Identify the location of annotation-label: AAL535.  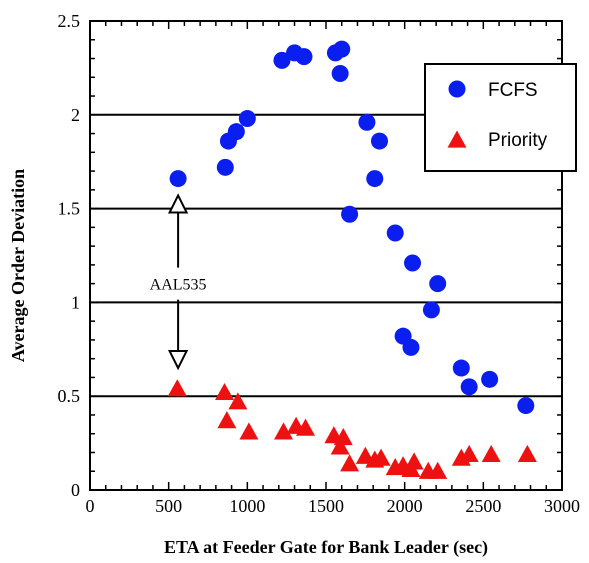
(178, 285).